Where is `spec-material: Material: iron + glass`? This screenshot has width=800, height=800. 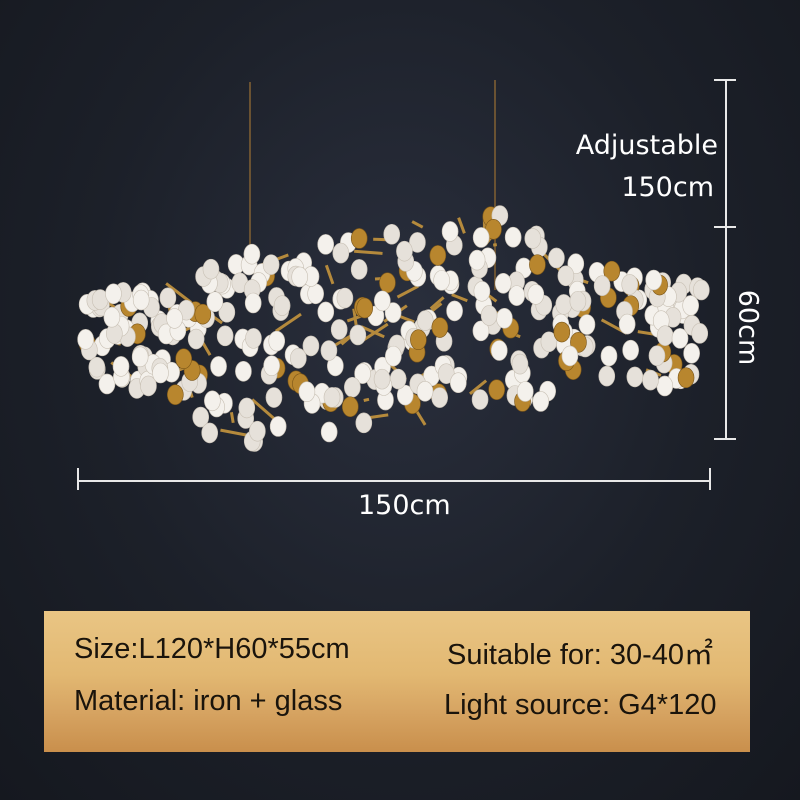 spec-material: Material: iron + glass is located at coordinates (208, 701).